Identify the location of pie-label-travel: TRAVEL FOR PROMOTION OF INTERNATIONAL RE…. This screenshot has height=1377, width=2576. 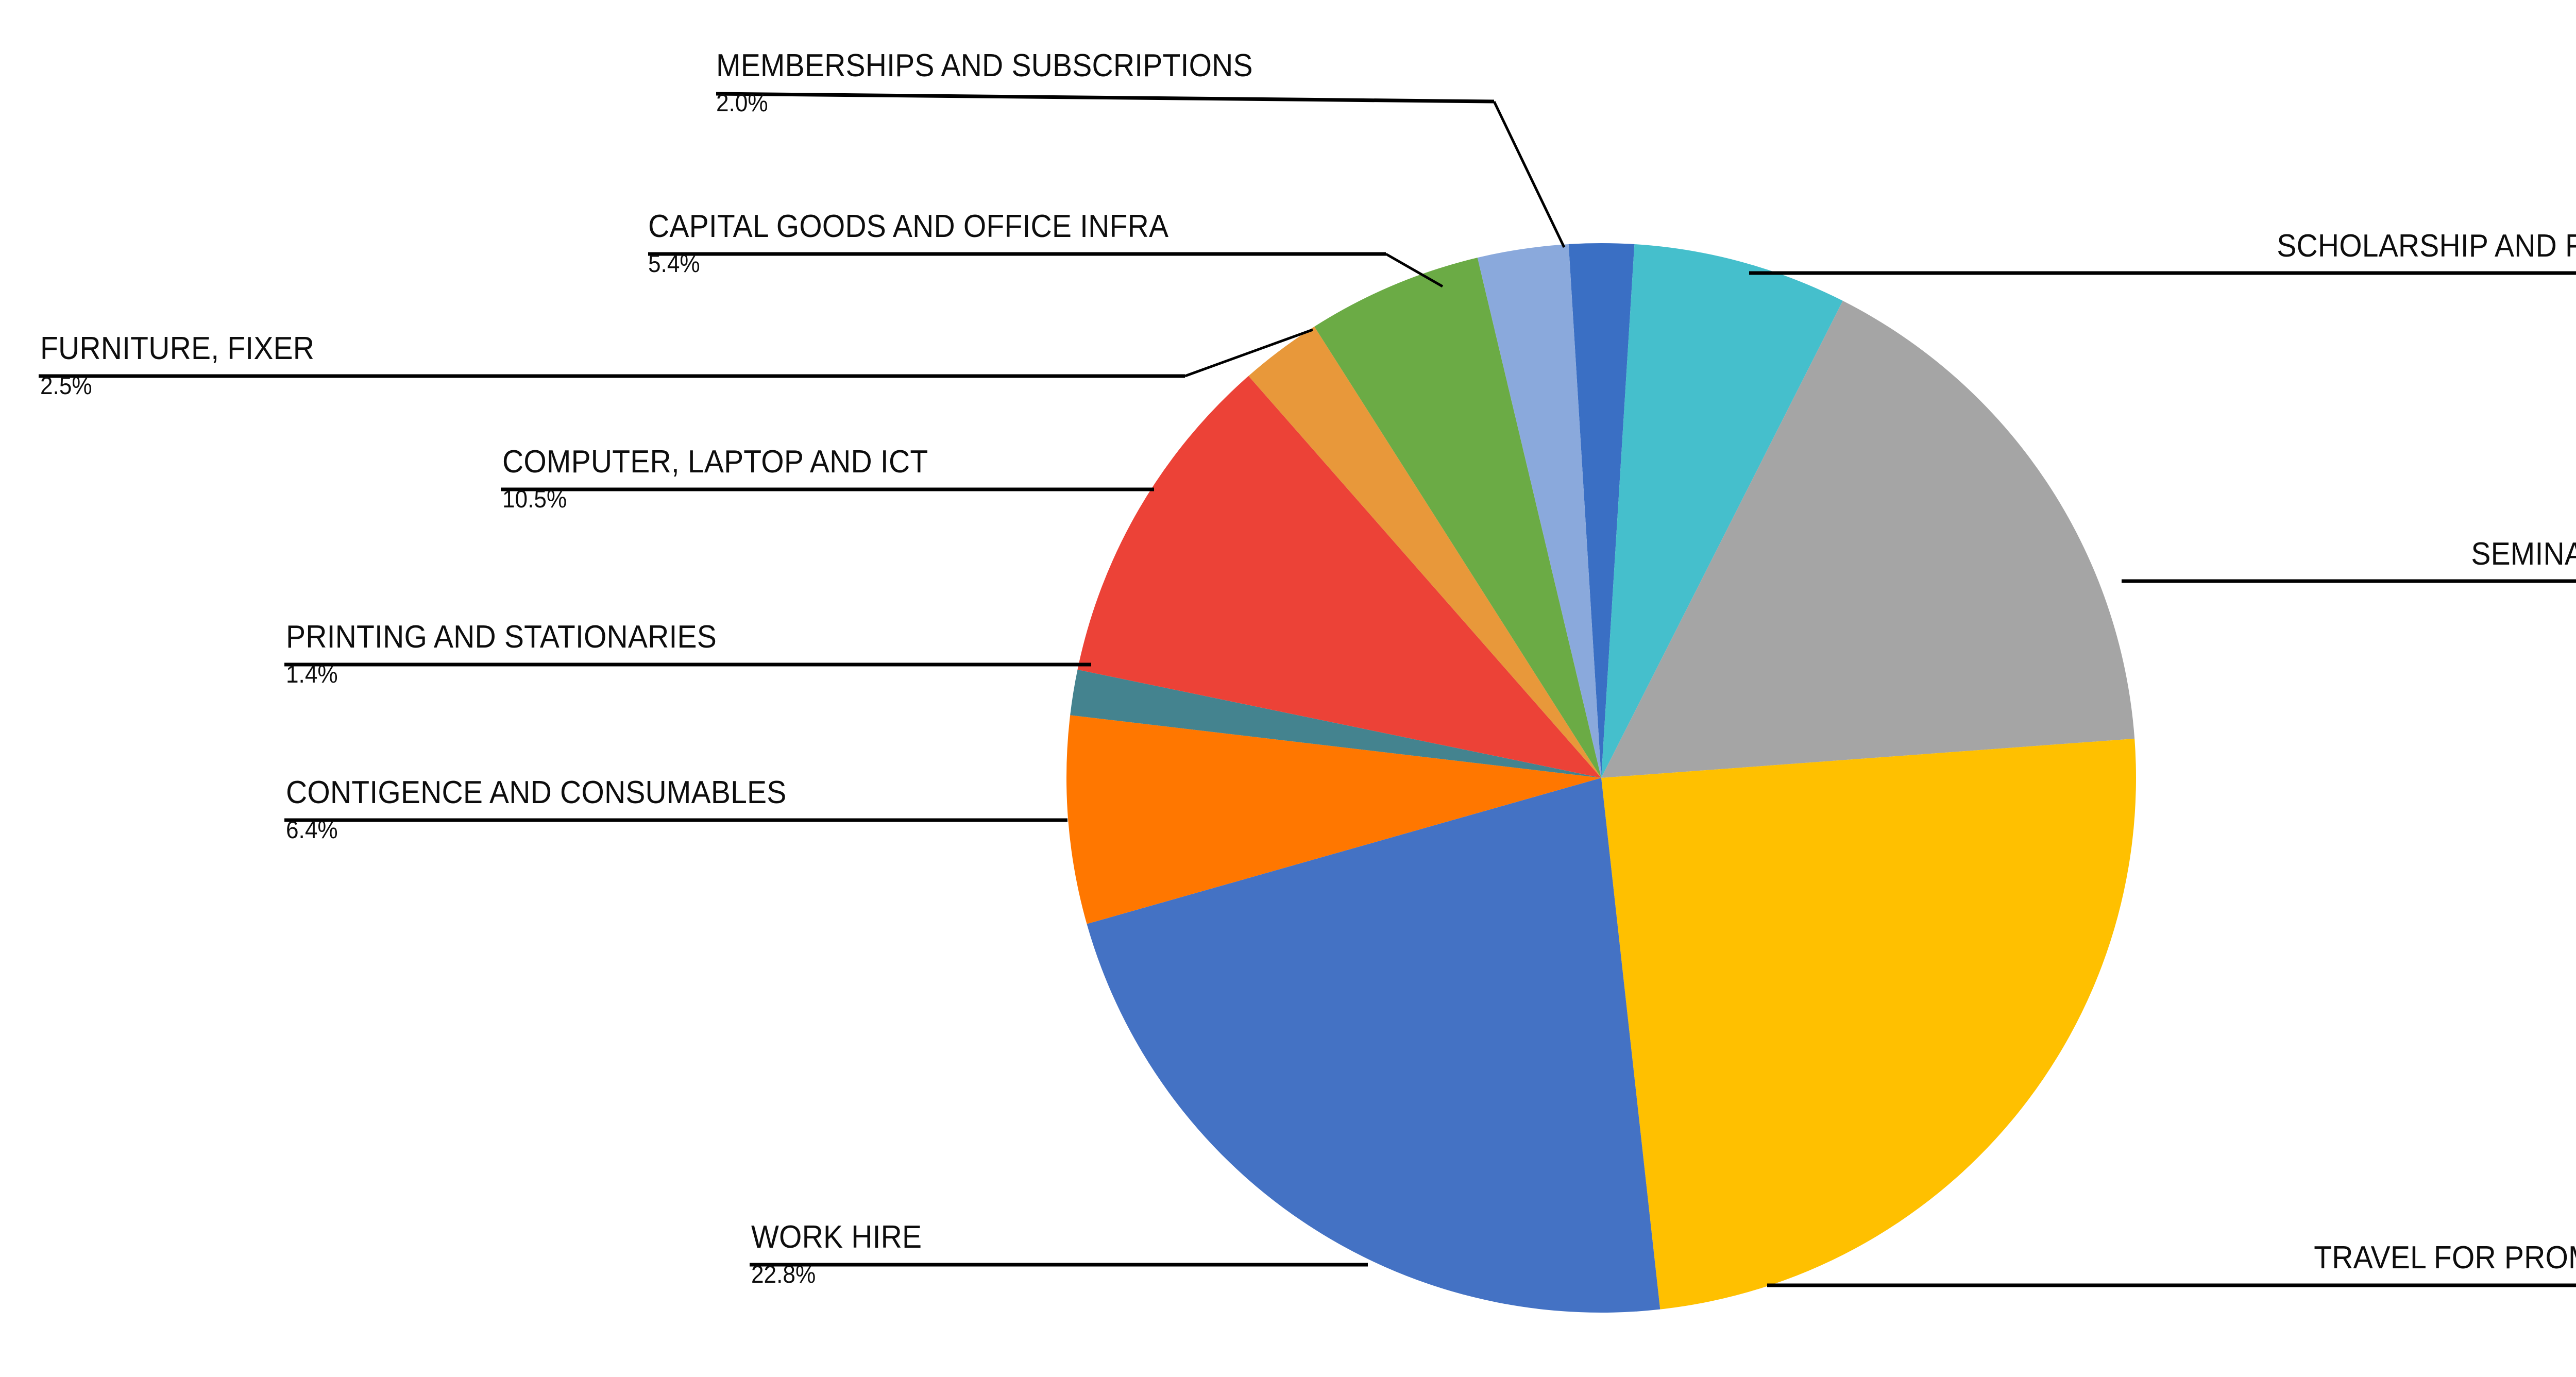
(2408, 1275).